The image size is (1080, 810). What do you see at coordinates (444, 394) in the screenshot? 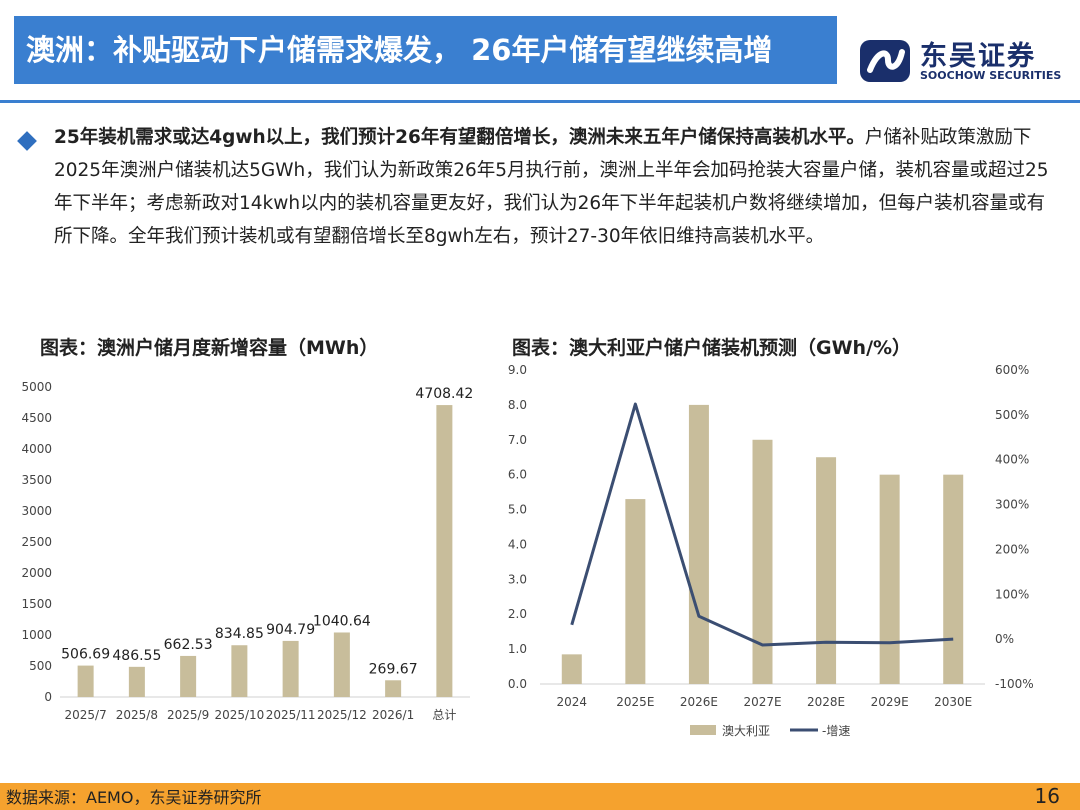
I see `data-label: 4708.42` at bounding box center [444, 394].